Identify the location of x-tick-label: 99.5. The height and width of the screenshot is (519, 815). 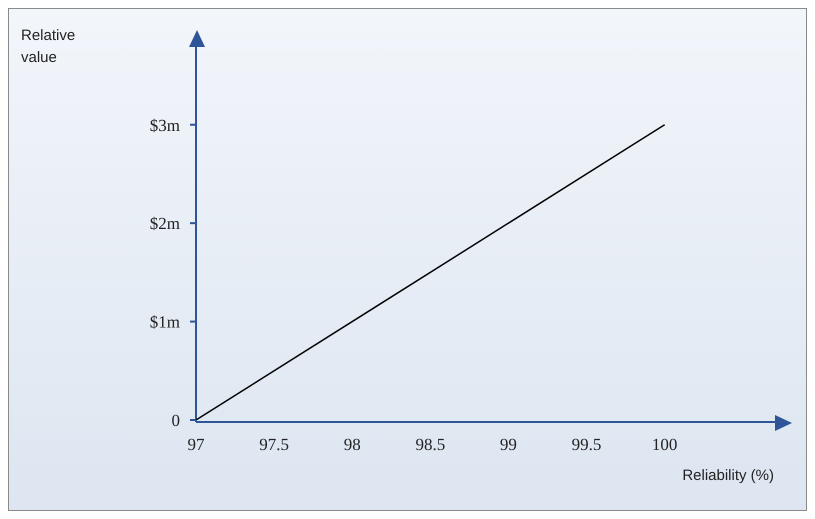
(587, 444).